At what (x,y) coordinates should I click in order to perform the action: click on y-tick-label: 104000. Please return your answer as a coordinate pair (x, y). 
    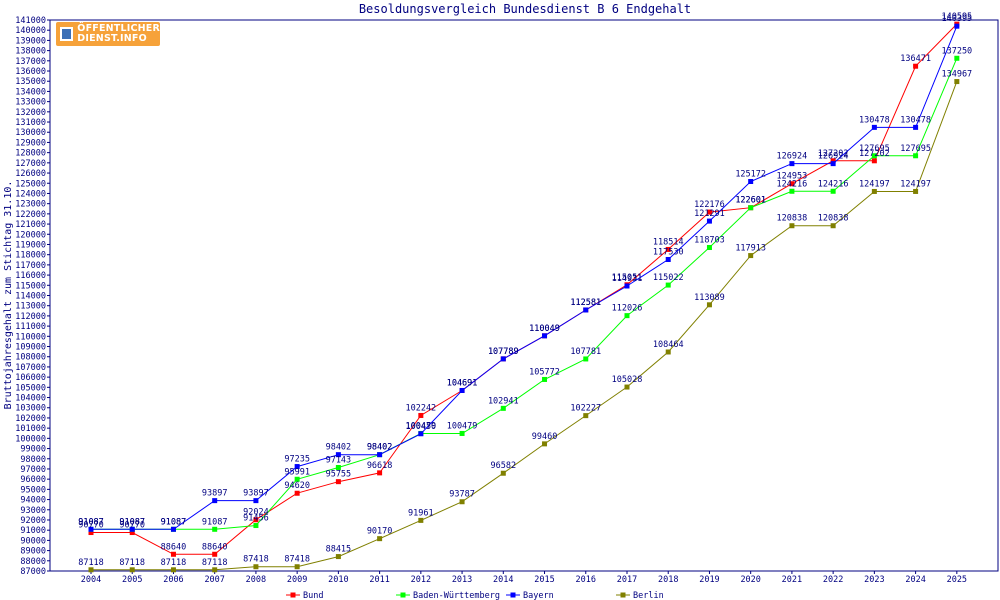
    Looking at the image, I should click on (30, 399).